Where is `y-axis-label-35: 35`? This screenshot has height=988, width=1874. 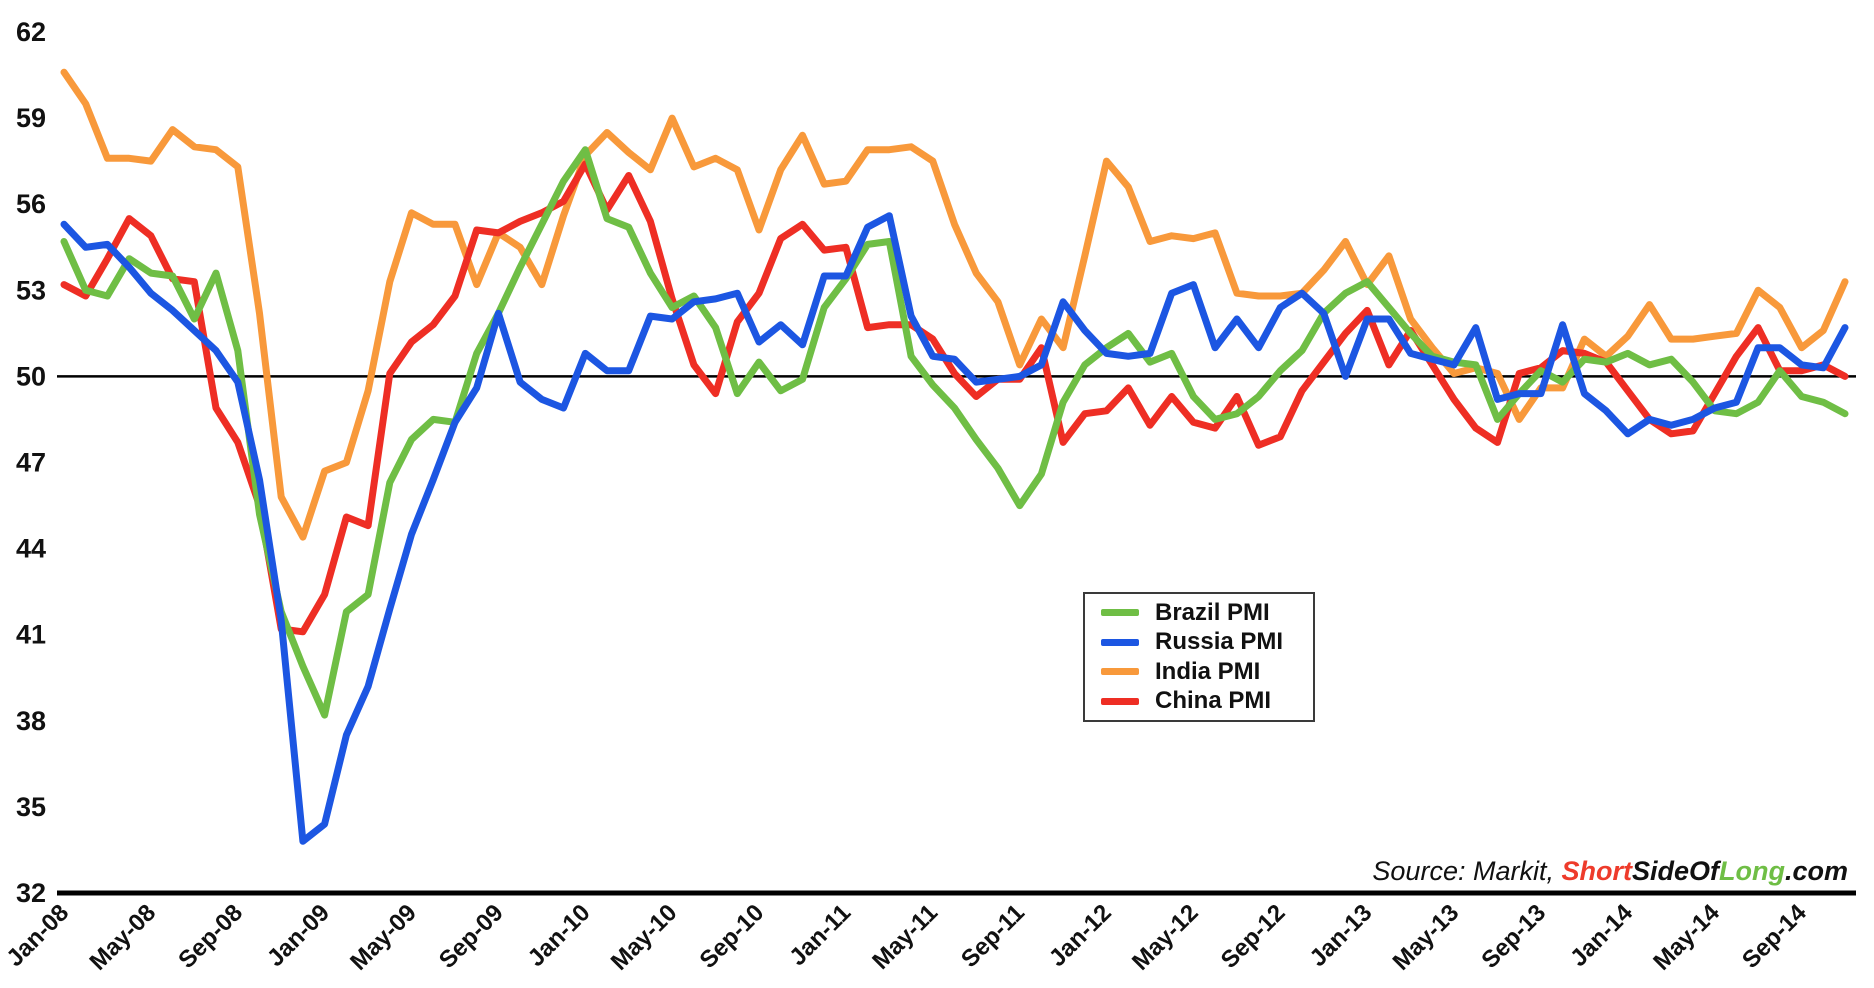
y-axis-label-35: 35 is located at coordinates (31, 807).